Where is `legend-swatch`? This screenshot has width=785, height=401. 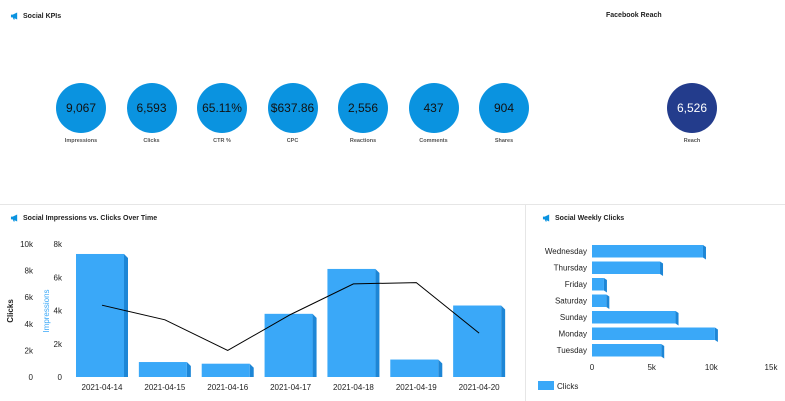 legend-swatch is located at coordinates (546, 385).